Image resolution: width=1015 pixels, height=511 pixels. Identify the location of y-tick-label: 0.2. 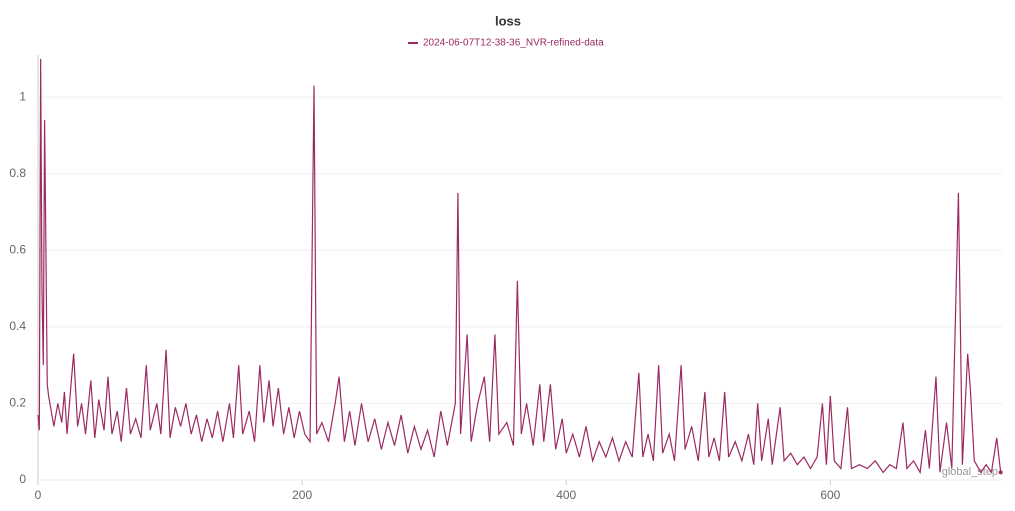
(17, 403).